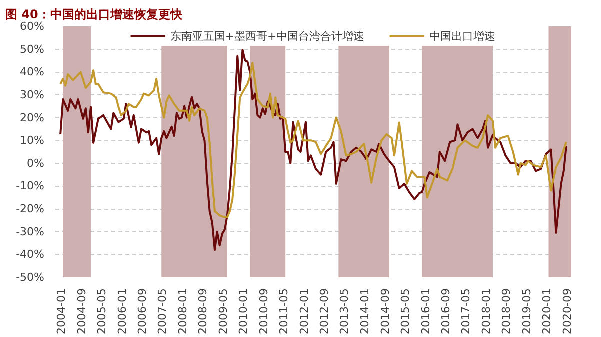 Image resolution: width=601 pixels, height=337 pixels. What do you see at coordinates (325, 311) in the screenshot?
I see `x-tick-label: 2012-09` at bounding box center [325, 311].